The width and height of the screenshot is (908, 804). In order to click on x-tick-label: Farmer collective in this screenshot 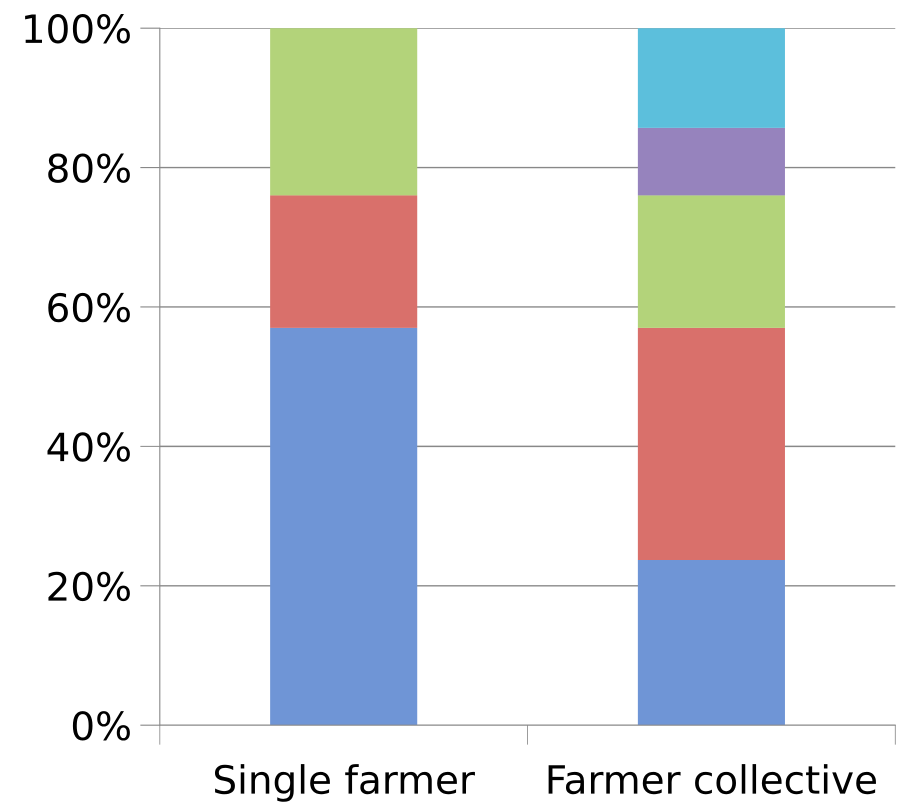, I will do `click(712, 779)`.